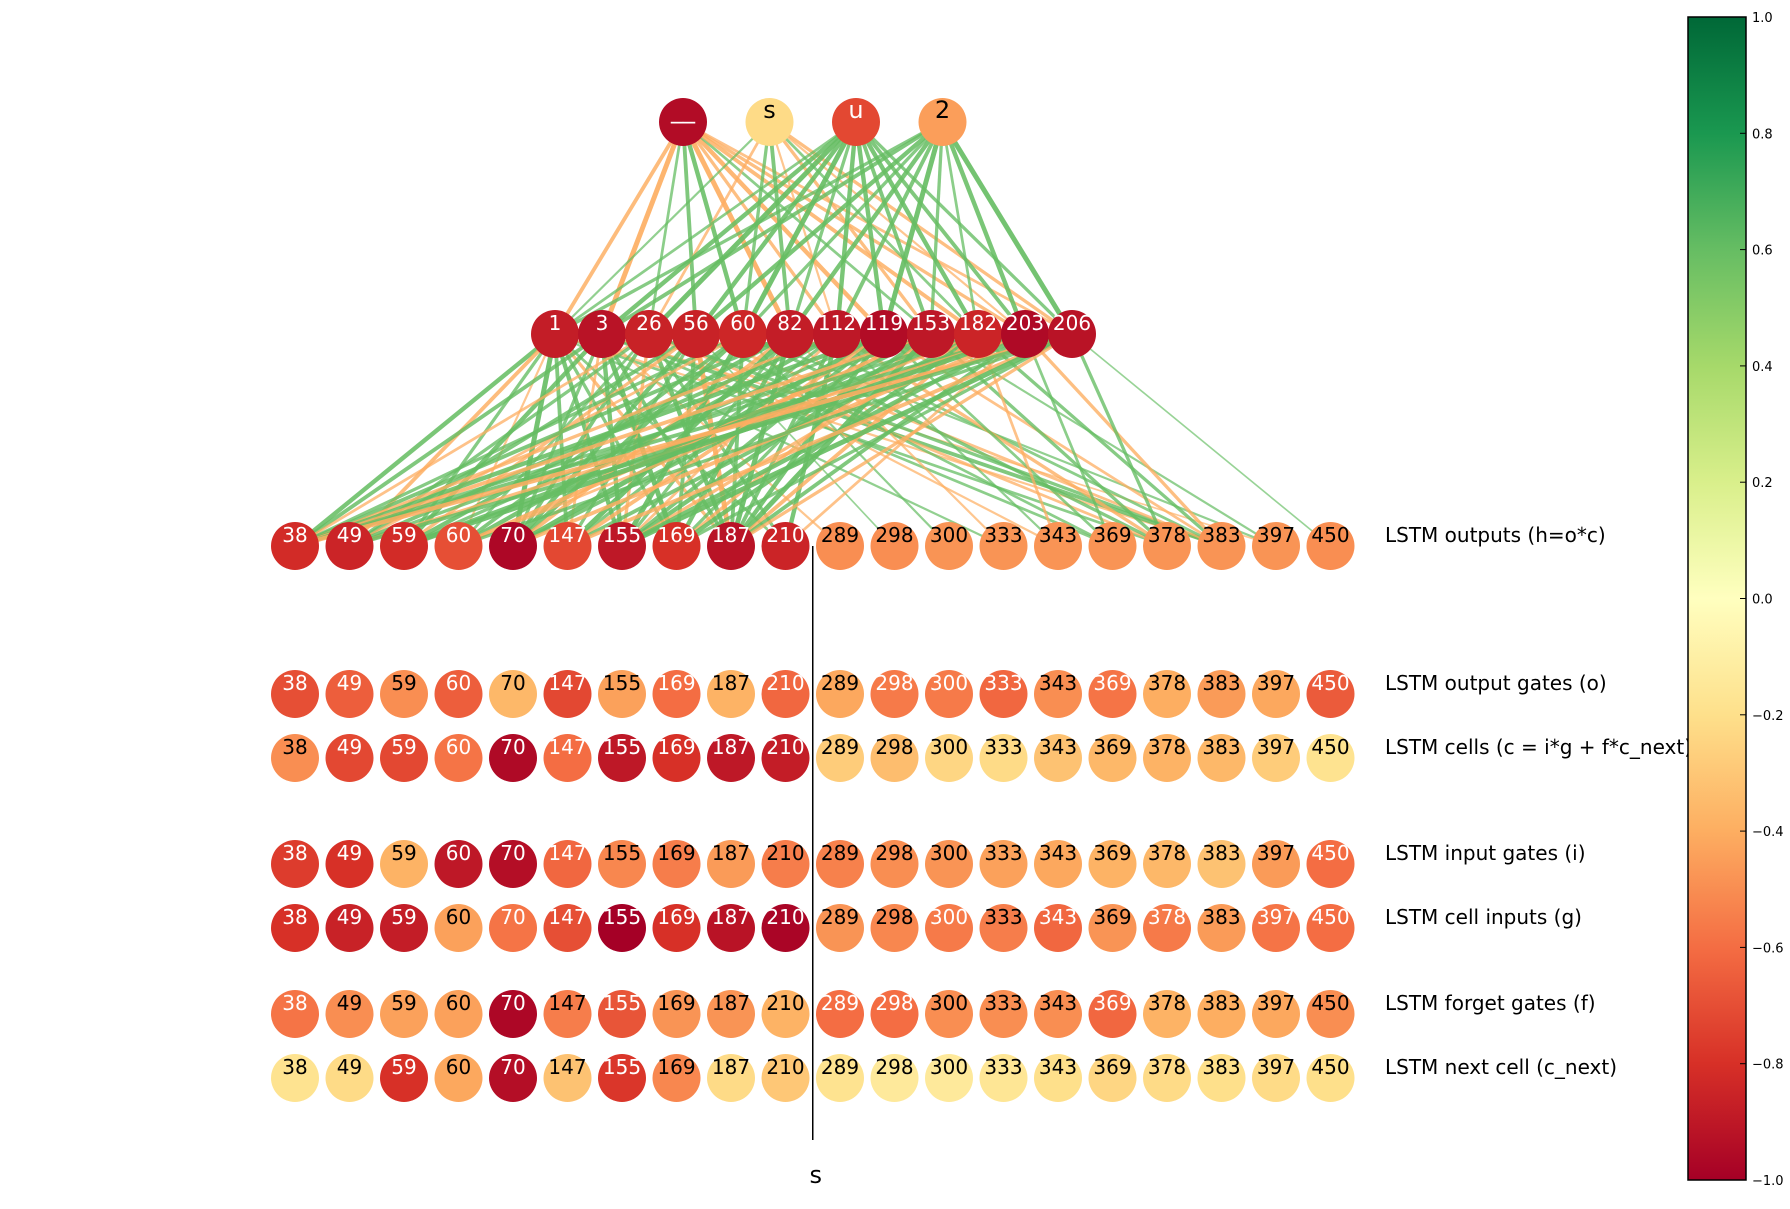  What do you see at coordinates (404, 928) in the screenshot?
I see `lstm-unit-node: 59` at bounding box center [404, 928].